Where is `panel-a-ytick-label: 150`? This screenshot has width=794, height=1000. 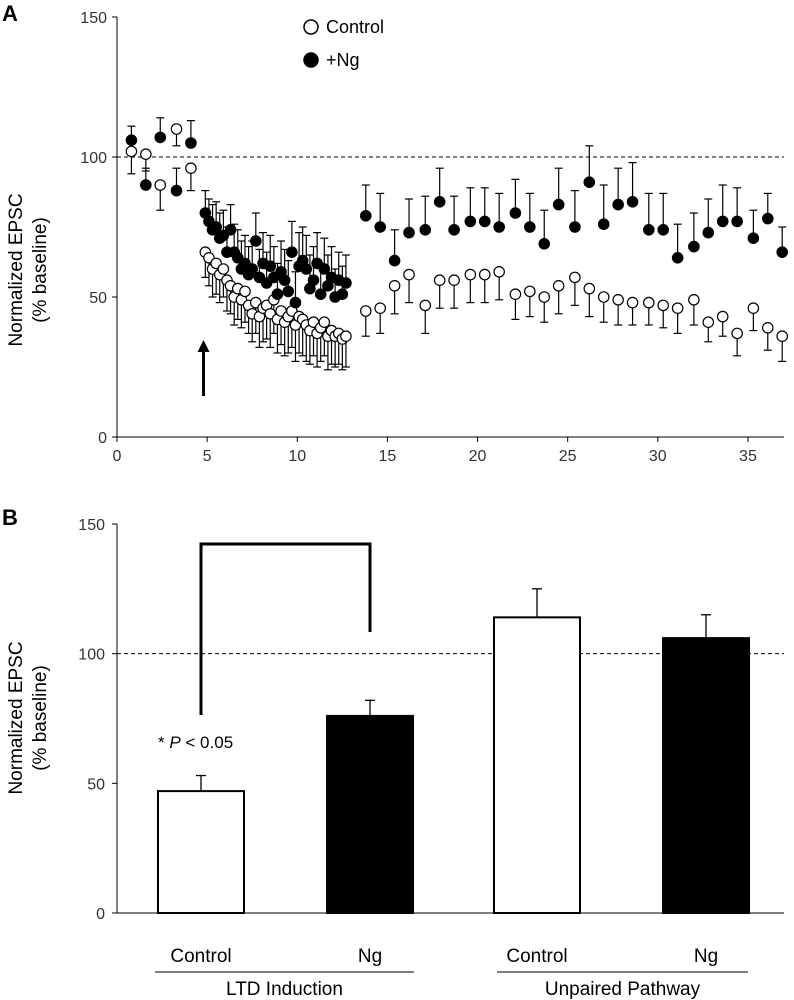
panel-a-ytick-label: 150 is located at coordinates (93, 18).